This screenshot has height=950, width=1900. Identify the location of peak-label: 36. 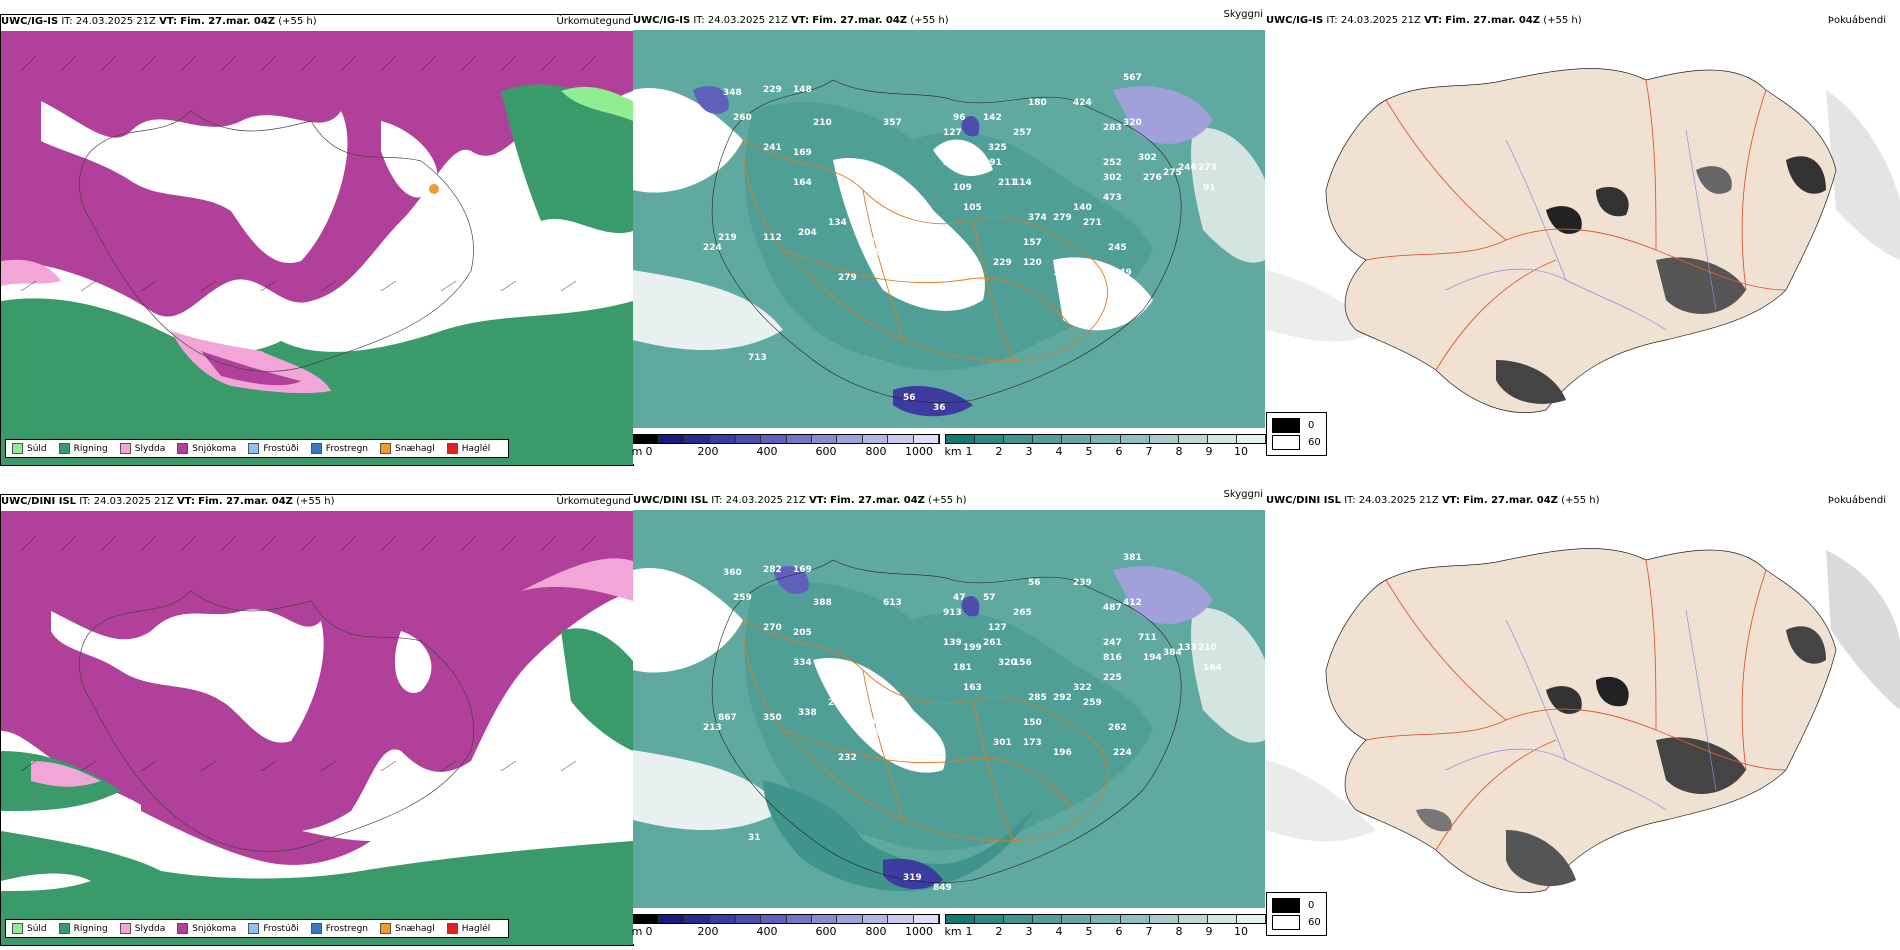
(939, 408).